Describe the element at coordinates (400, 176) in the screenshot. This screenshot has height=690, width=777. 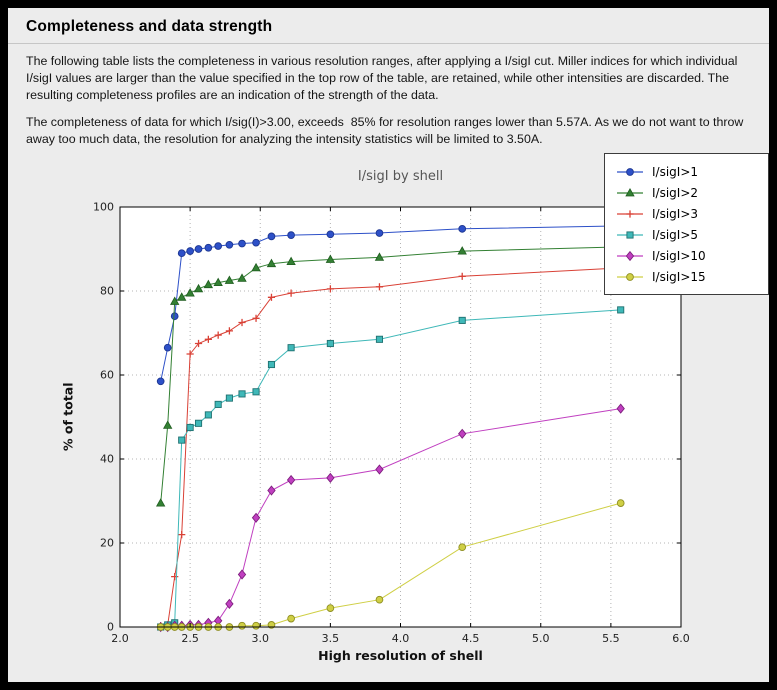
I see `chart-title: I/sigI by shell` at that location.